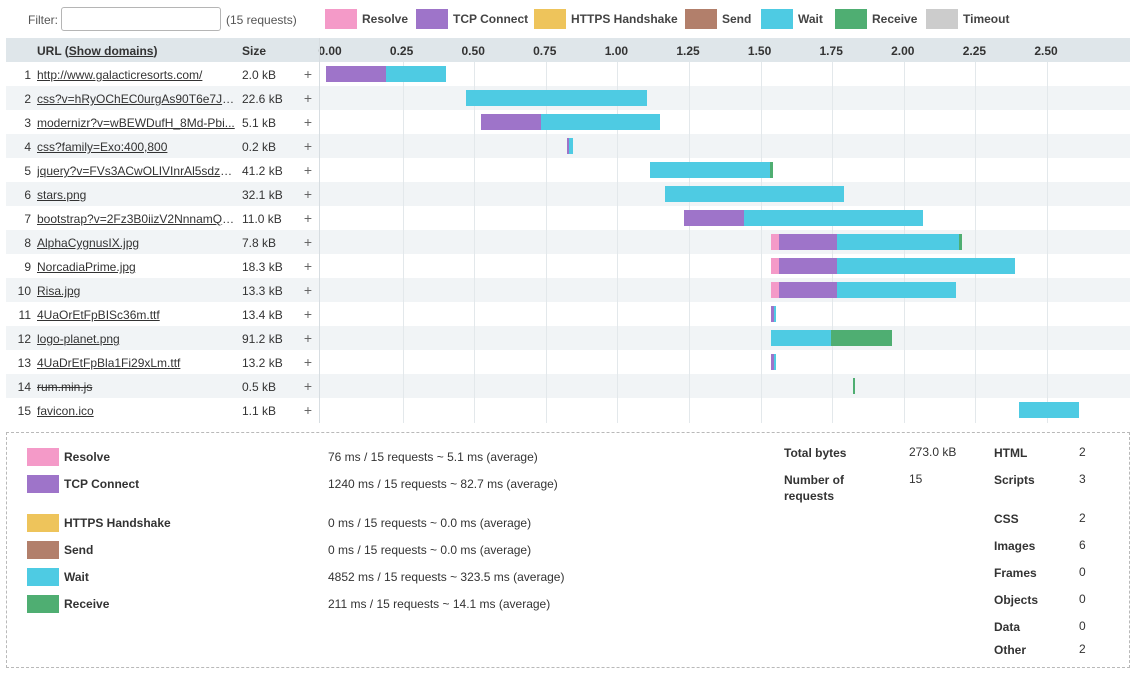  I want to click on summary-value-resolve: 76 ms / 15 requests ~ 5.1 ms (average), so click(433, 457).